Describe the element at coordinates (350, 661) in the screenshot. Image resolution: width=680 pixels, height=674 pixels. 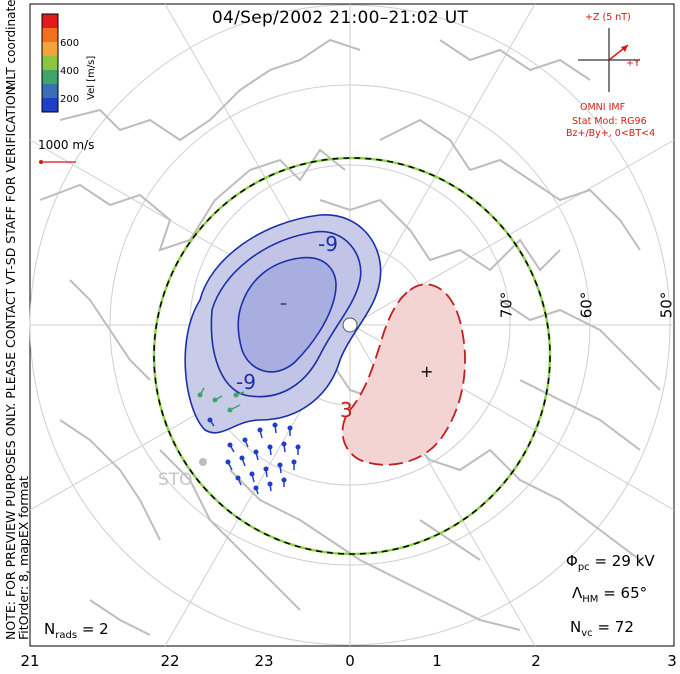
I see `mlt-label-0: 0` at that location.